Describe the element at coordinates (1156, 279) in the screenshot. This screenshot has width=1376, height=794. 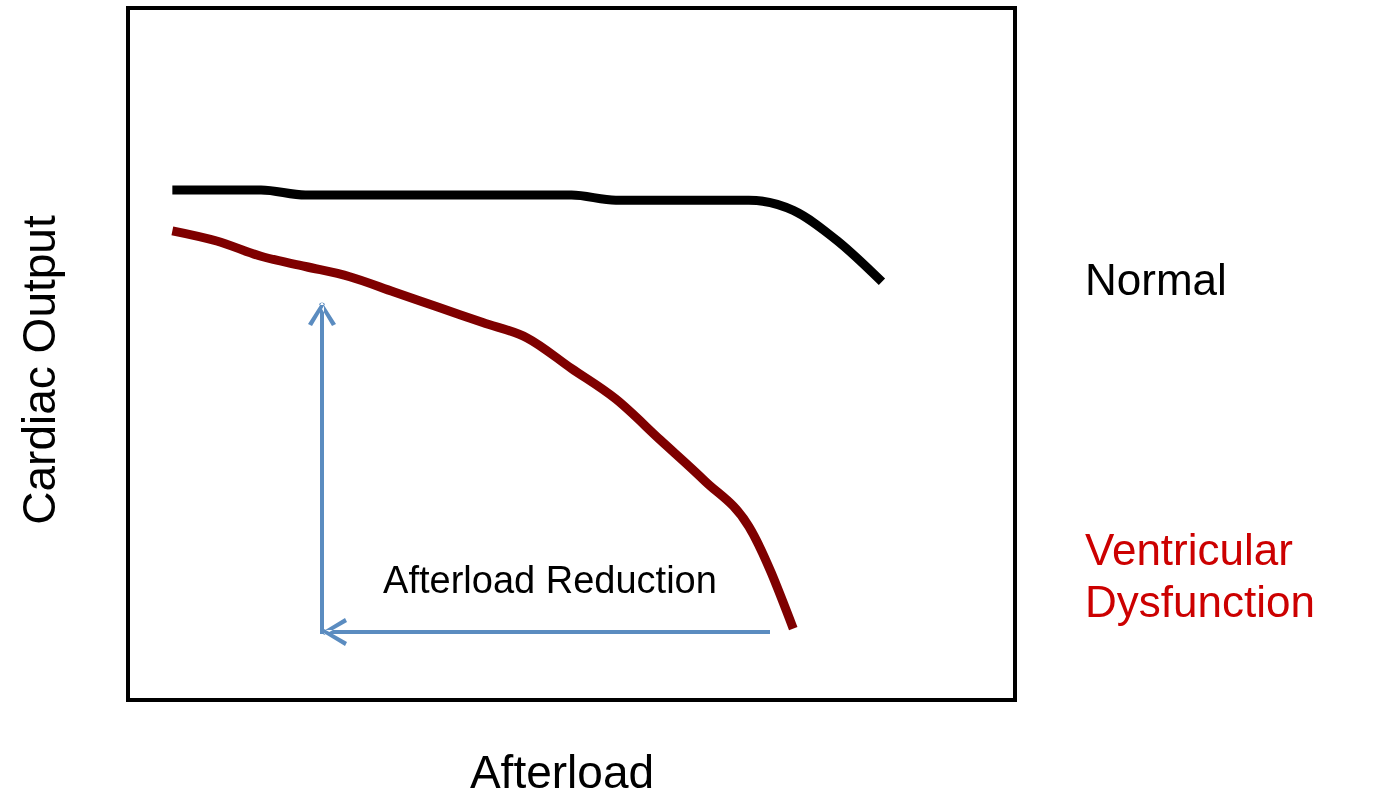
I see `text: Normal` at that location.